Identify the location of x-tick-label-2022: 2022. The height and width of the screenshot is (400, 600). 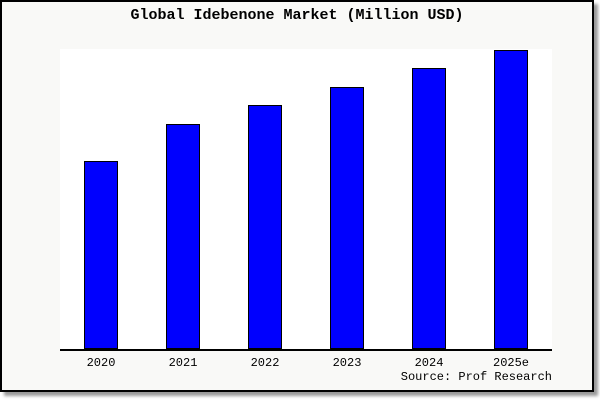
(265, 363).